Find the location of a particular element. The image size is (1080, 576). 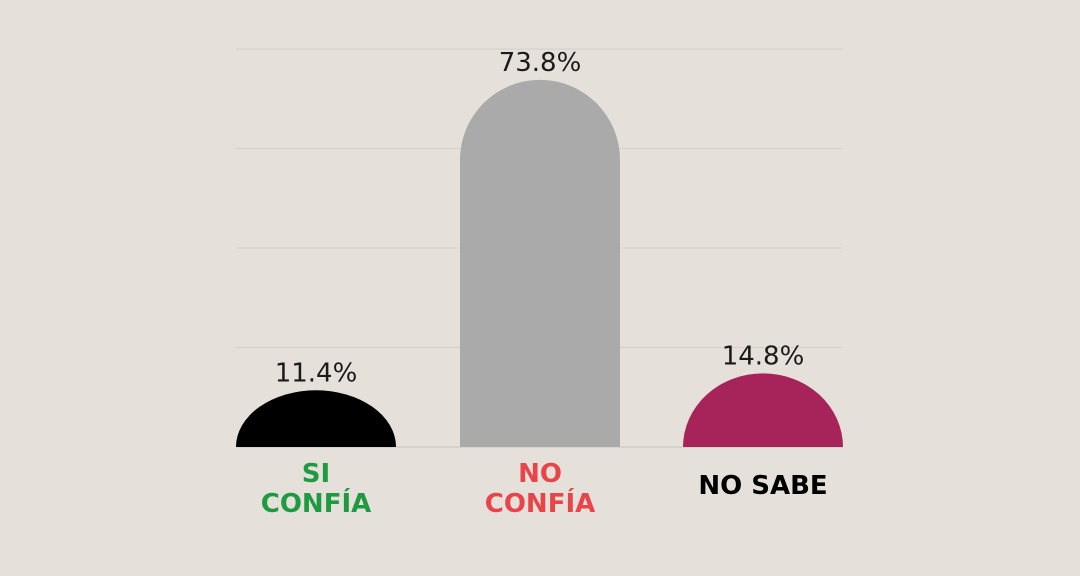

category-label: NO is located at coordinates (540, 474).